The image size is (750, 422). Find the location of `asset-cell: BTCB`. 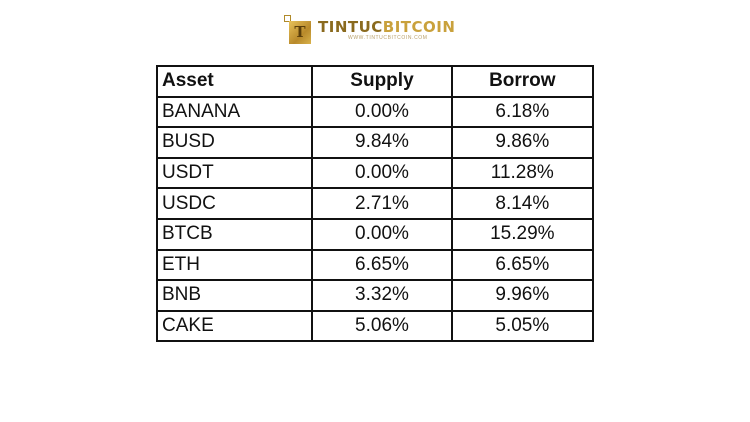

asset-cell: BTCB is located at coordinates (234, 234).